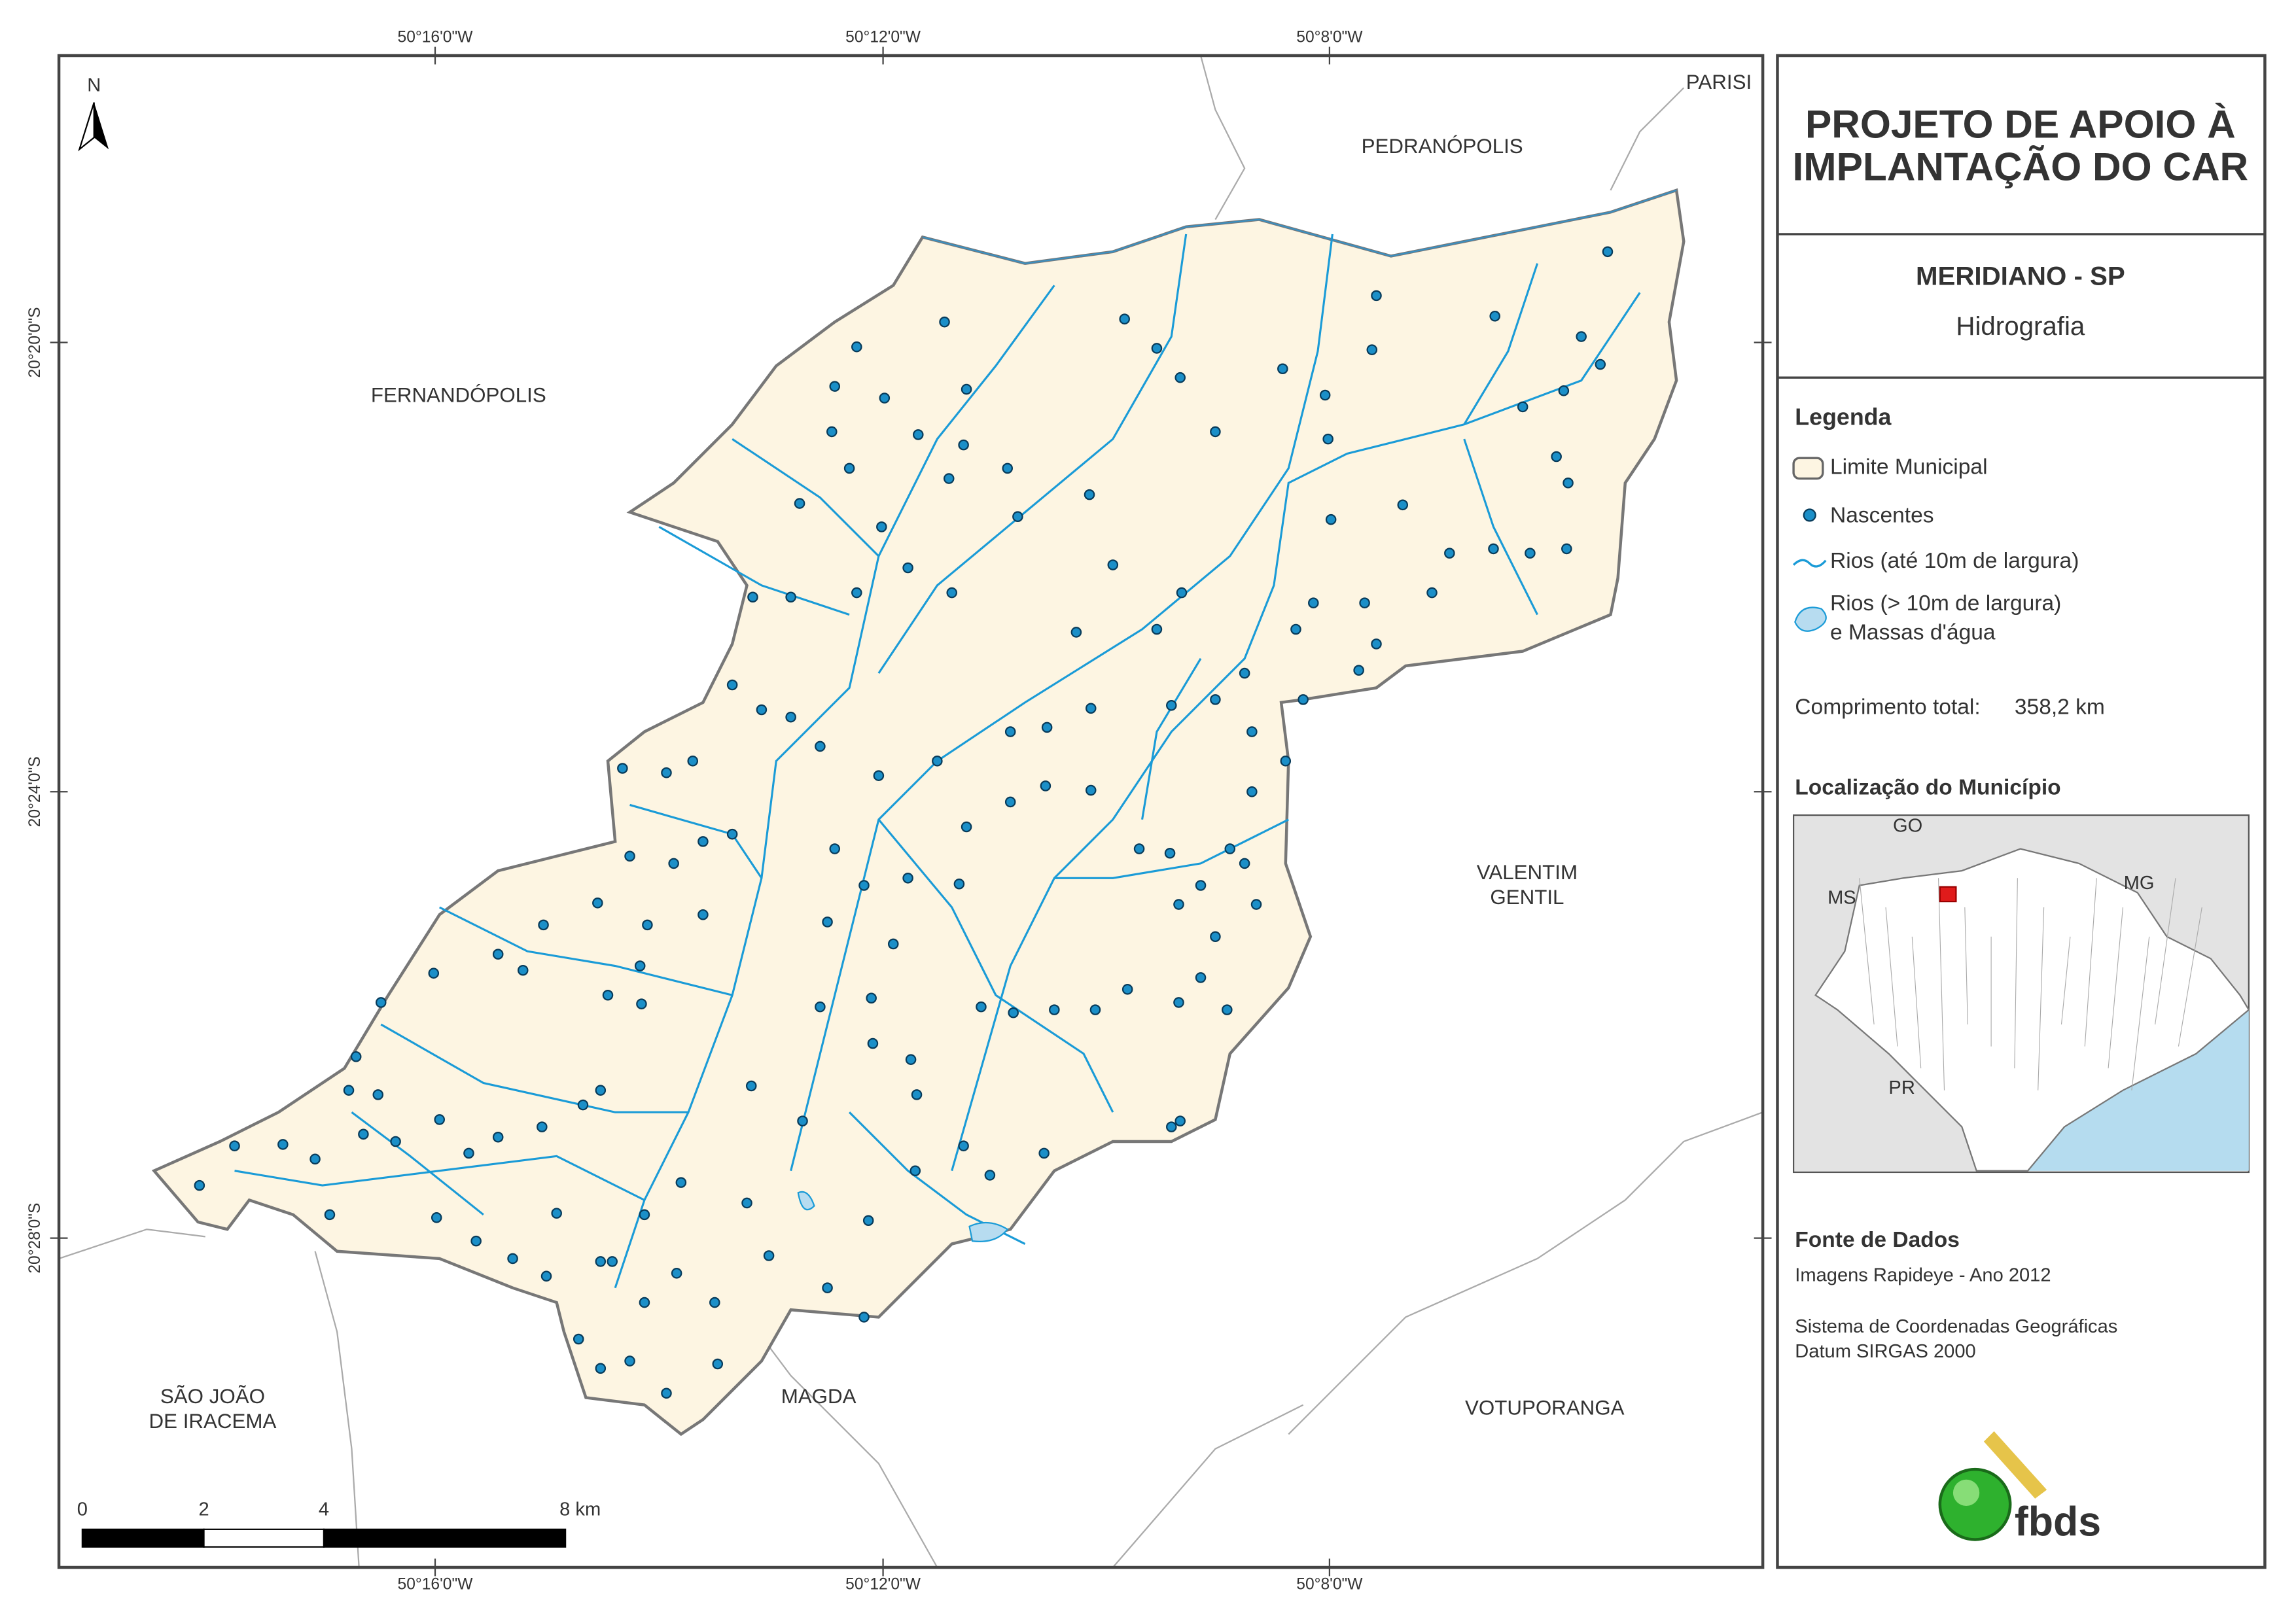 Image resolution: width=2296 pixels, height=1623 pixels. Describe the element at coordinates (1877, 1240) in the screenshot. I see `sources-title: Fonte de Dados` at that location.